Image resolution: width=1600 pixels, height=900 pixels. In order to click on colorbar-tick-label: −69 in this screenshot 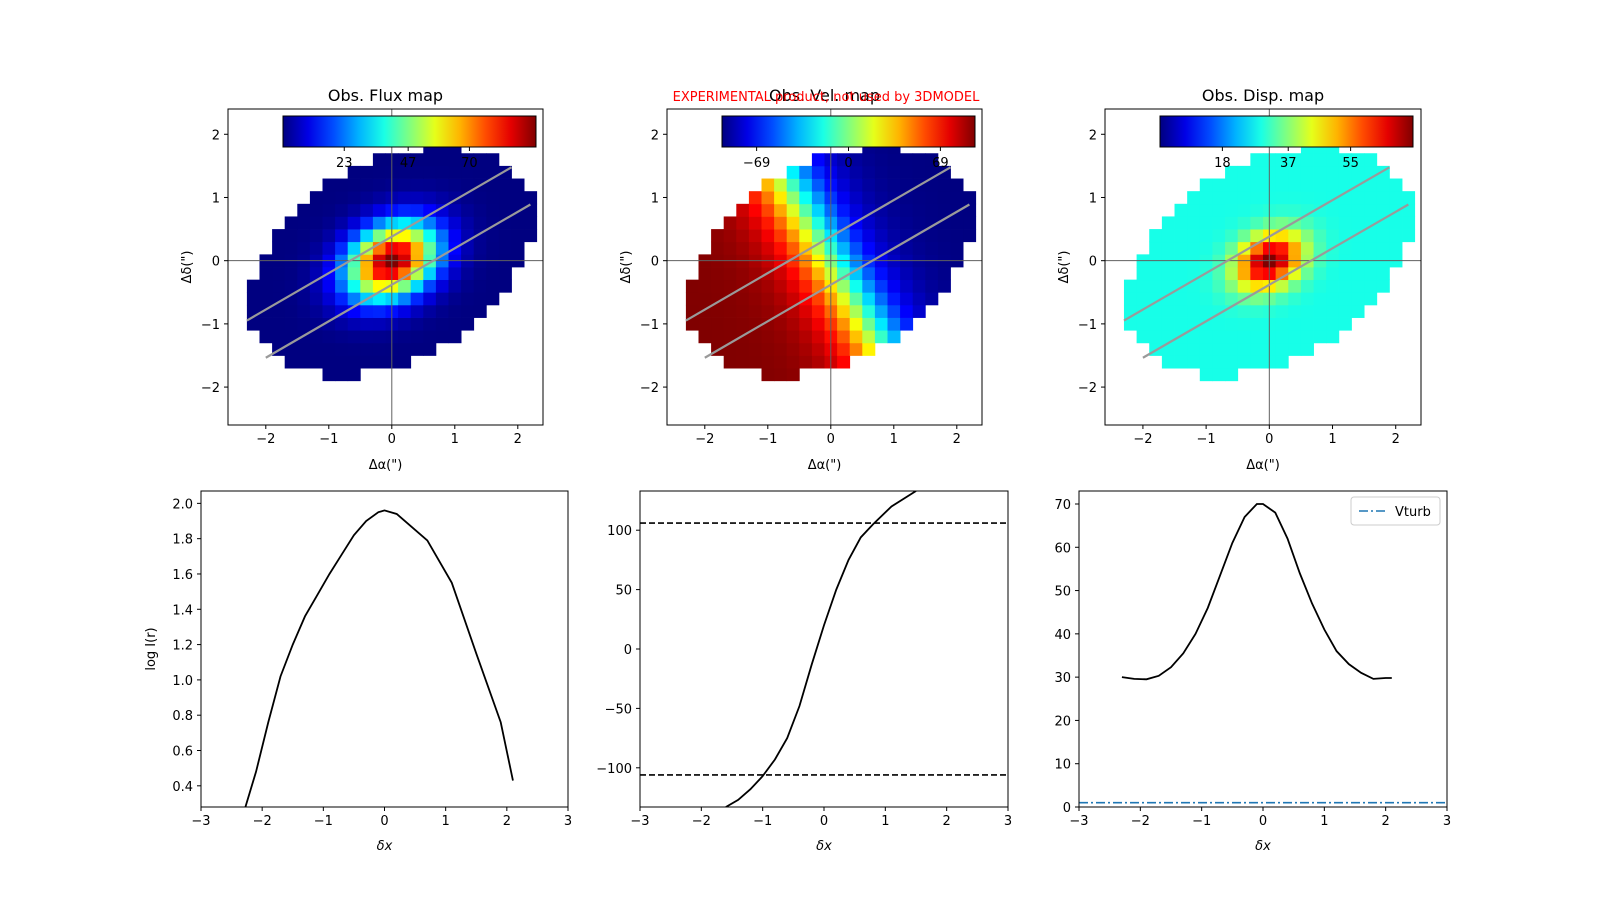, I will do `click(756, 163)`.